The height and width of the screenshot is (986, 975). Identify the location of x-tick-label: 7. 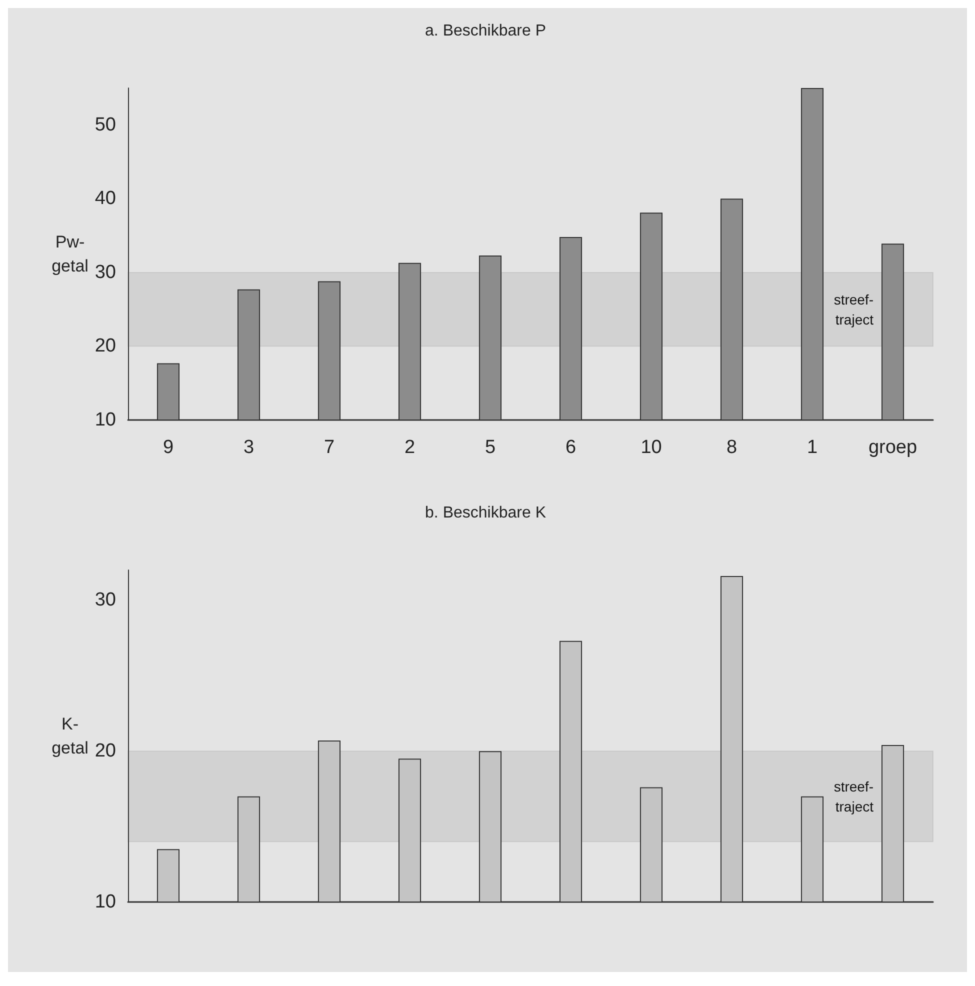
(329, 447).